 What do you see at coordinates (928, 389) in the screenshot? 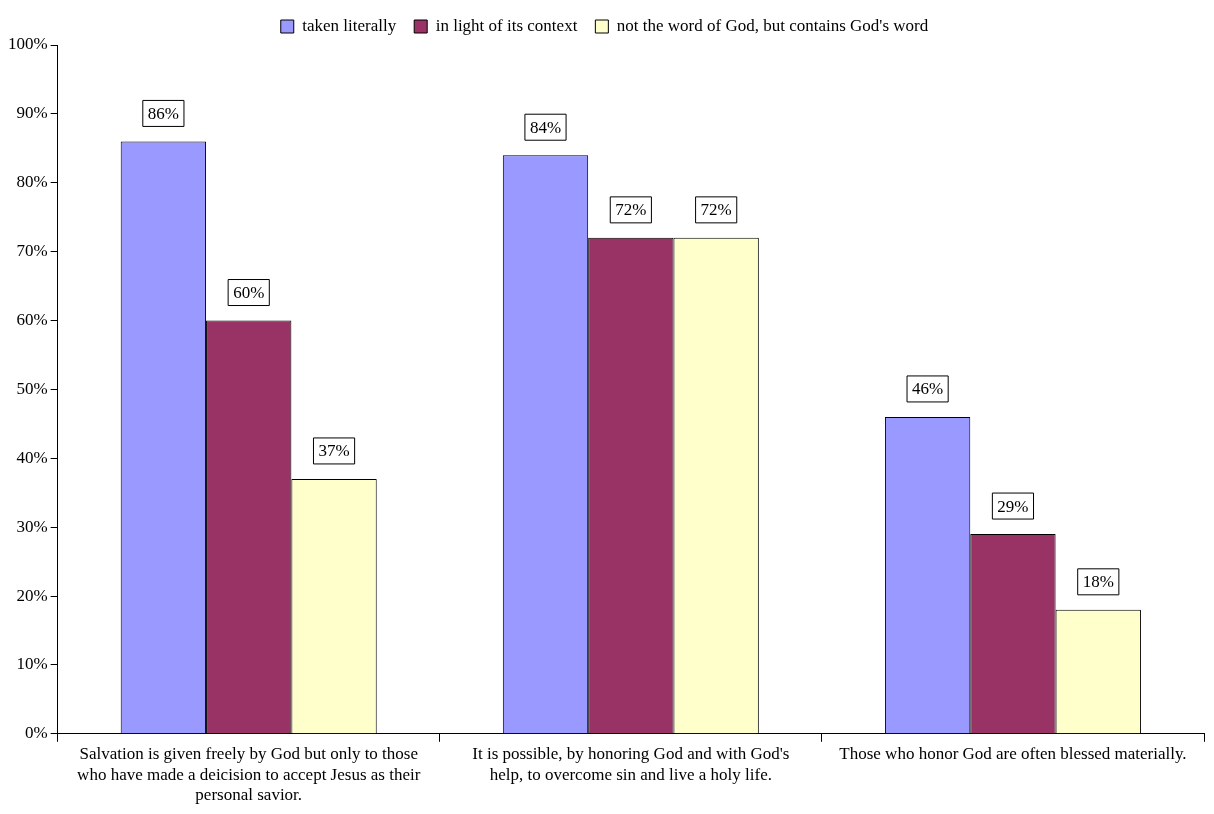
I see `data-label: 46%` at bounding box center [928, 389].